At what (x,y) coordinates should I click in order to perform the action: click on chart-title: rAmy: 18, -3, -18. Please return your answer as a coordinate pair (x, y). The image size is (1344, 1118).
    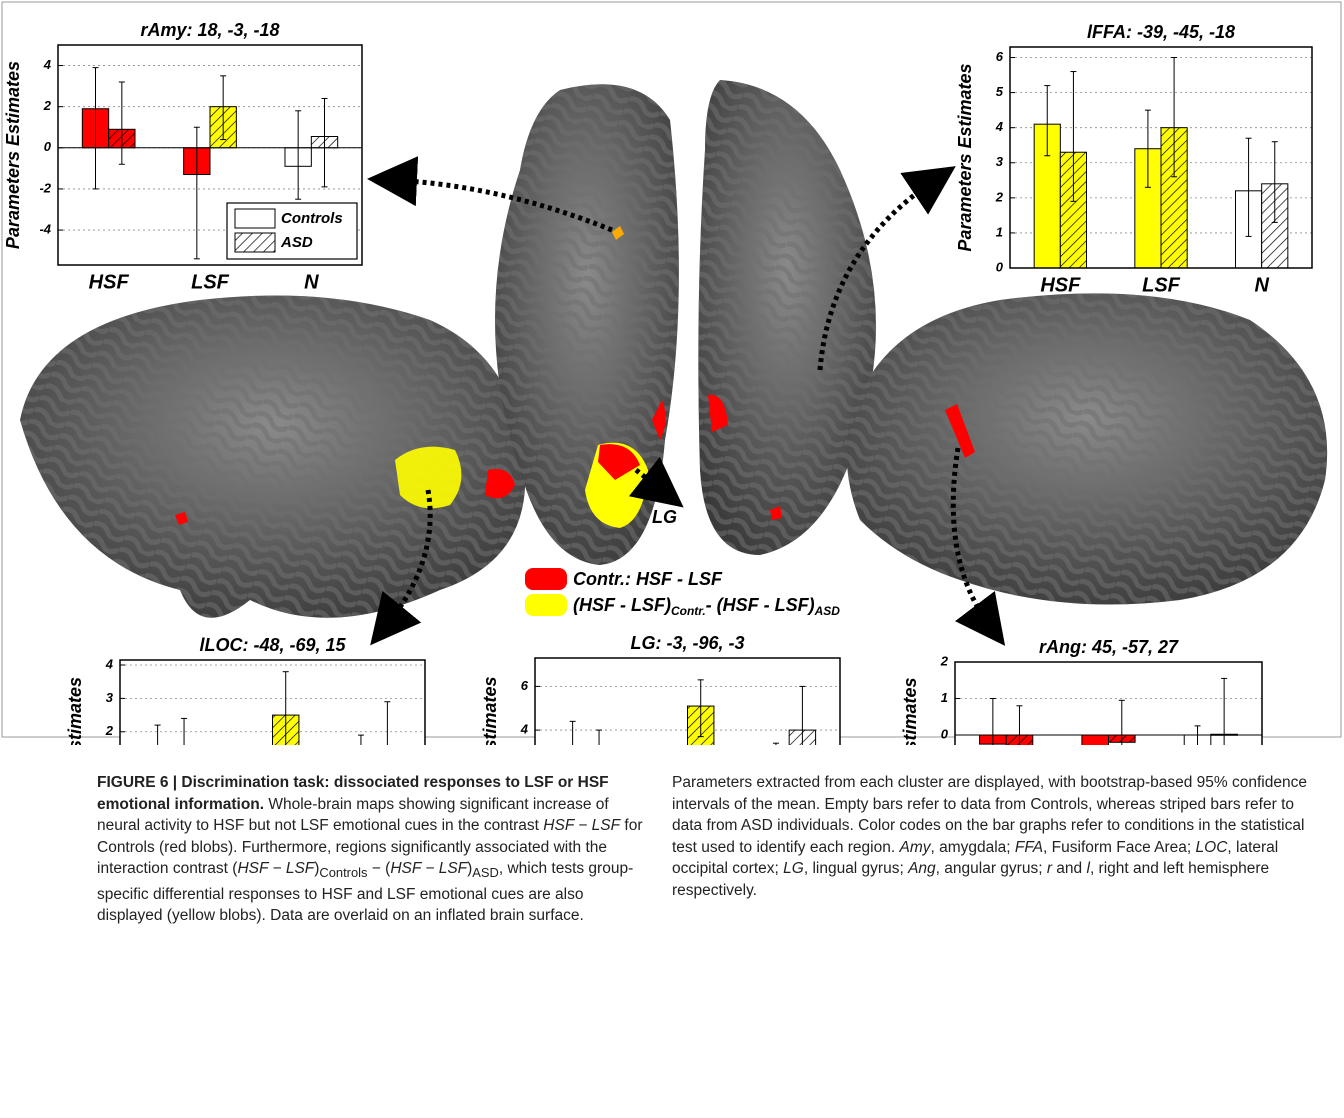
    Looking at the image, I should click on (209, 30).